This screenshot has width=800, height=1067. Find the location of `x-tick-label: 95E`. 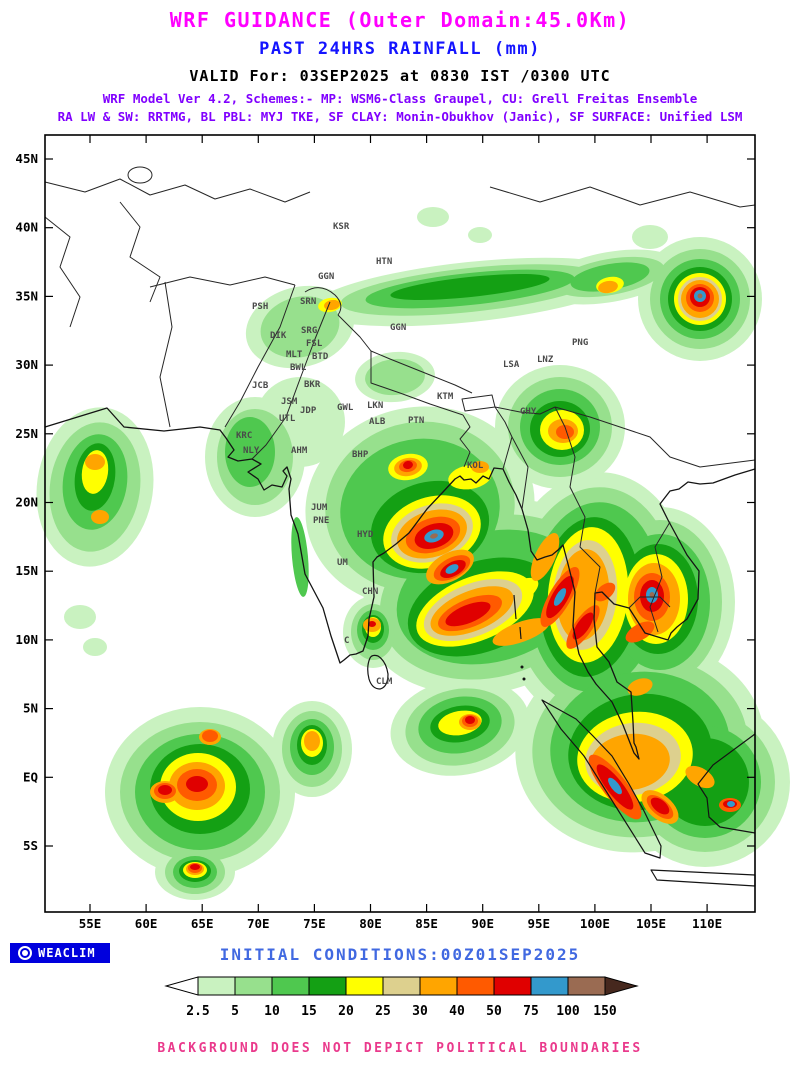

x-tick-label: 95E is located at coordinates (539, 923).